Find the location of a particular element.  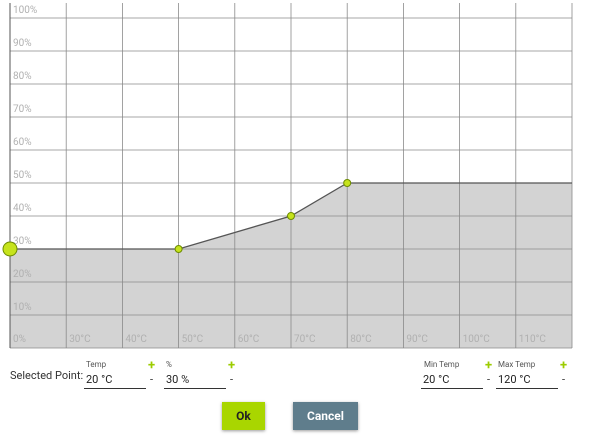

x-tick-label: 50°C is located at coordinates (193, 339).